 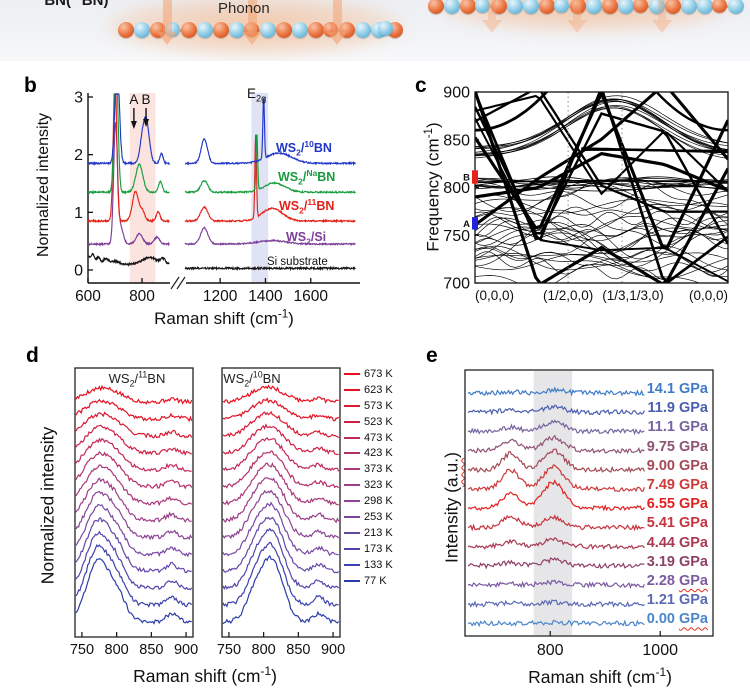 What do you see at coordinates (146, 99) in the screenshot?
I see `mode-annotation: B` at bounding box center [146, 99].